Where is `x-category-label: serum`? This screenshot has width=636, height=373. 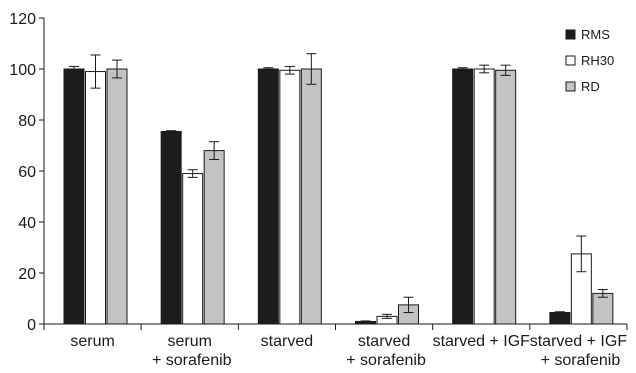
x-category-label: serum is located at coordinates (92, 341).